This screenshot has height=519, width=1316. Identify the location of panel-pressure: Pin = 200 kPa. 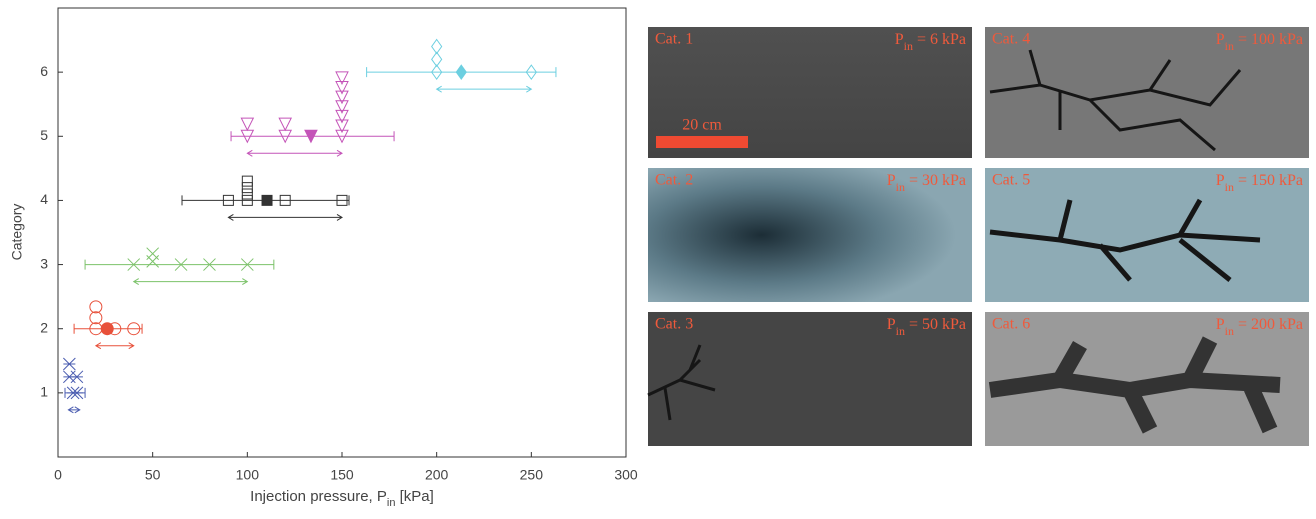
(1259, 327).